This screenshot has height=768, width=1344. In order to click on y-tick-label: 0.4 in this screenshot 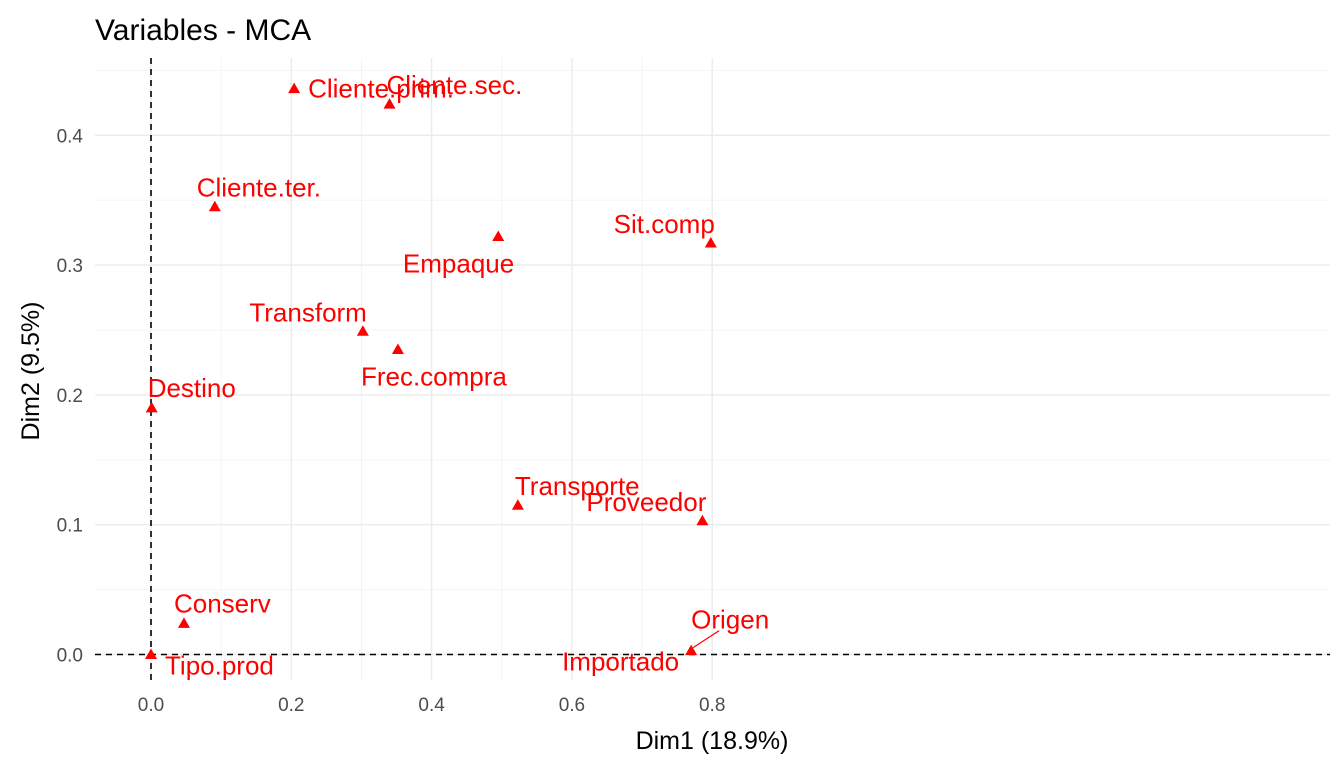, I will do `click(70, 136)`.